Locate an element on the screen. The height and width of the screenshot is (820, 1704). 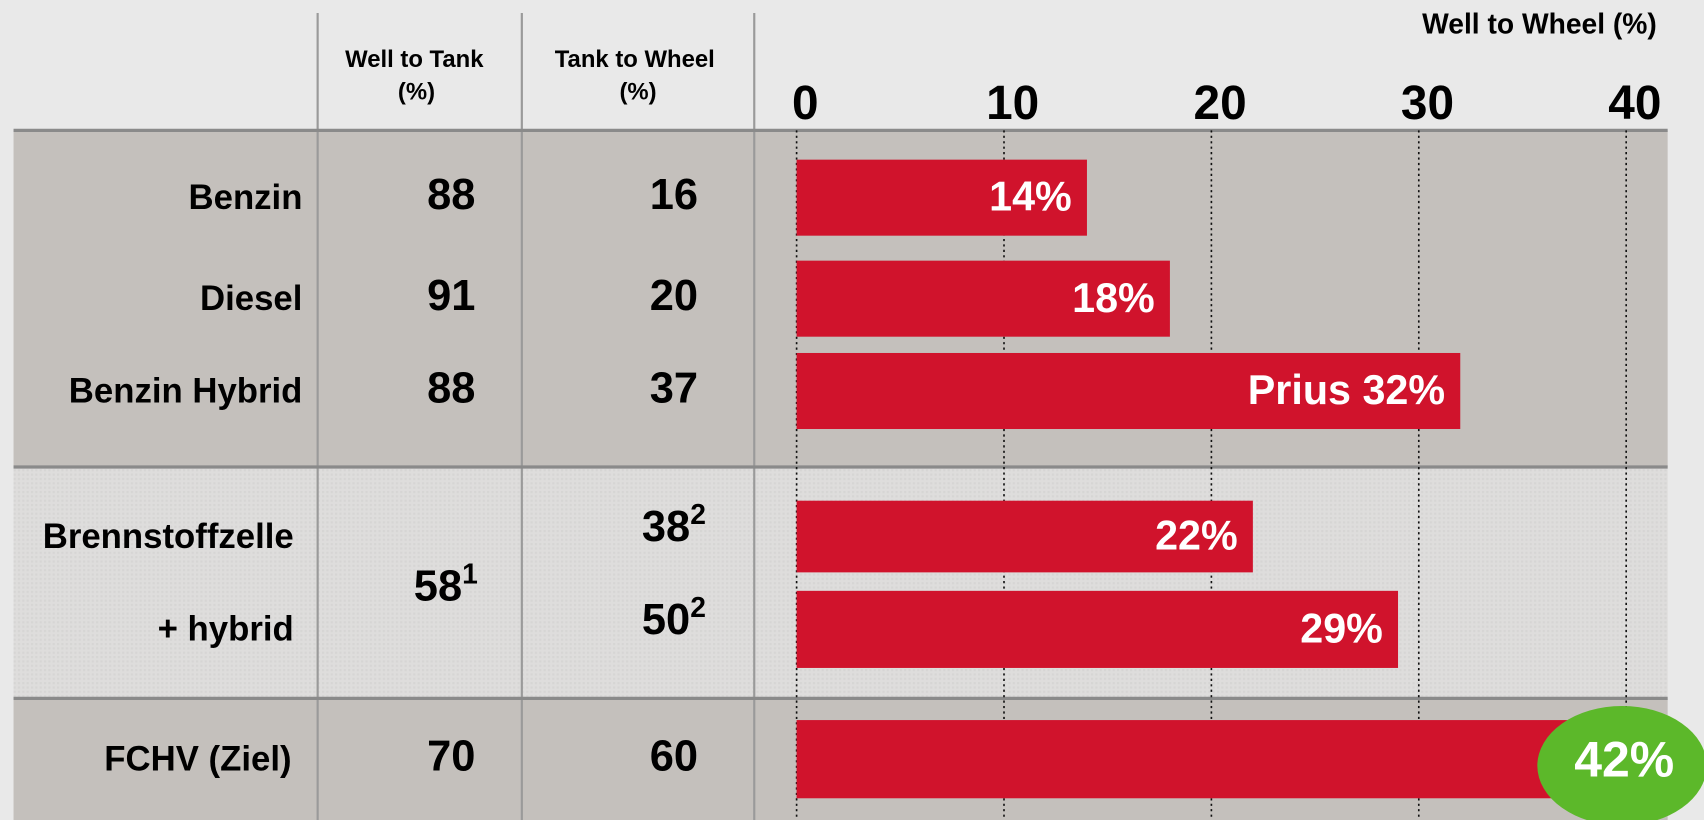
footnote: 1 is located at coordinates (470, 574).